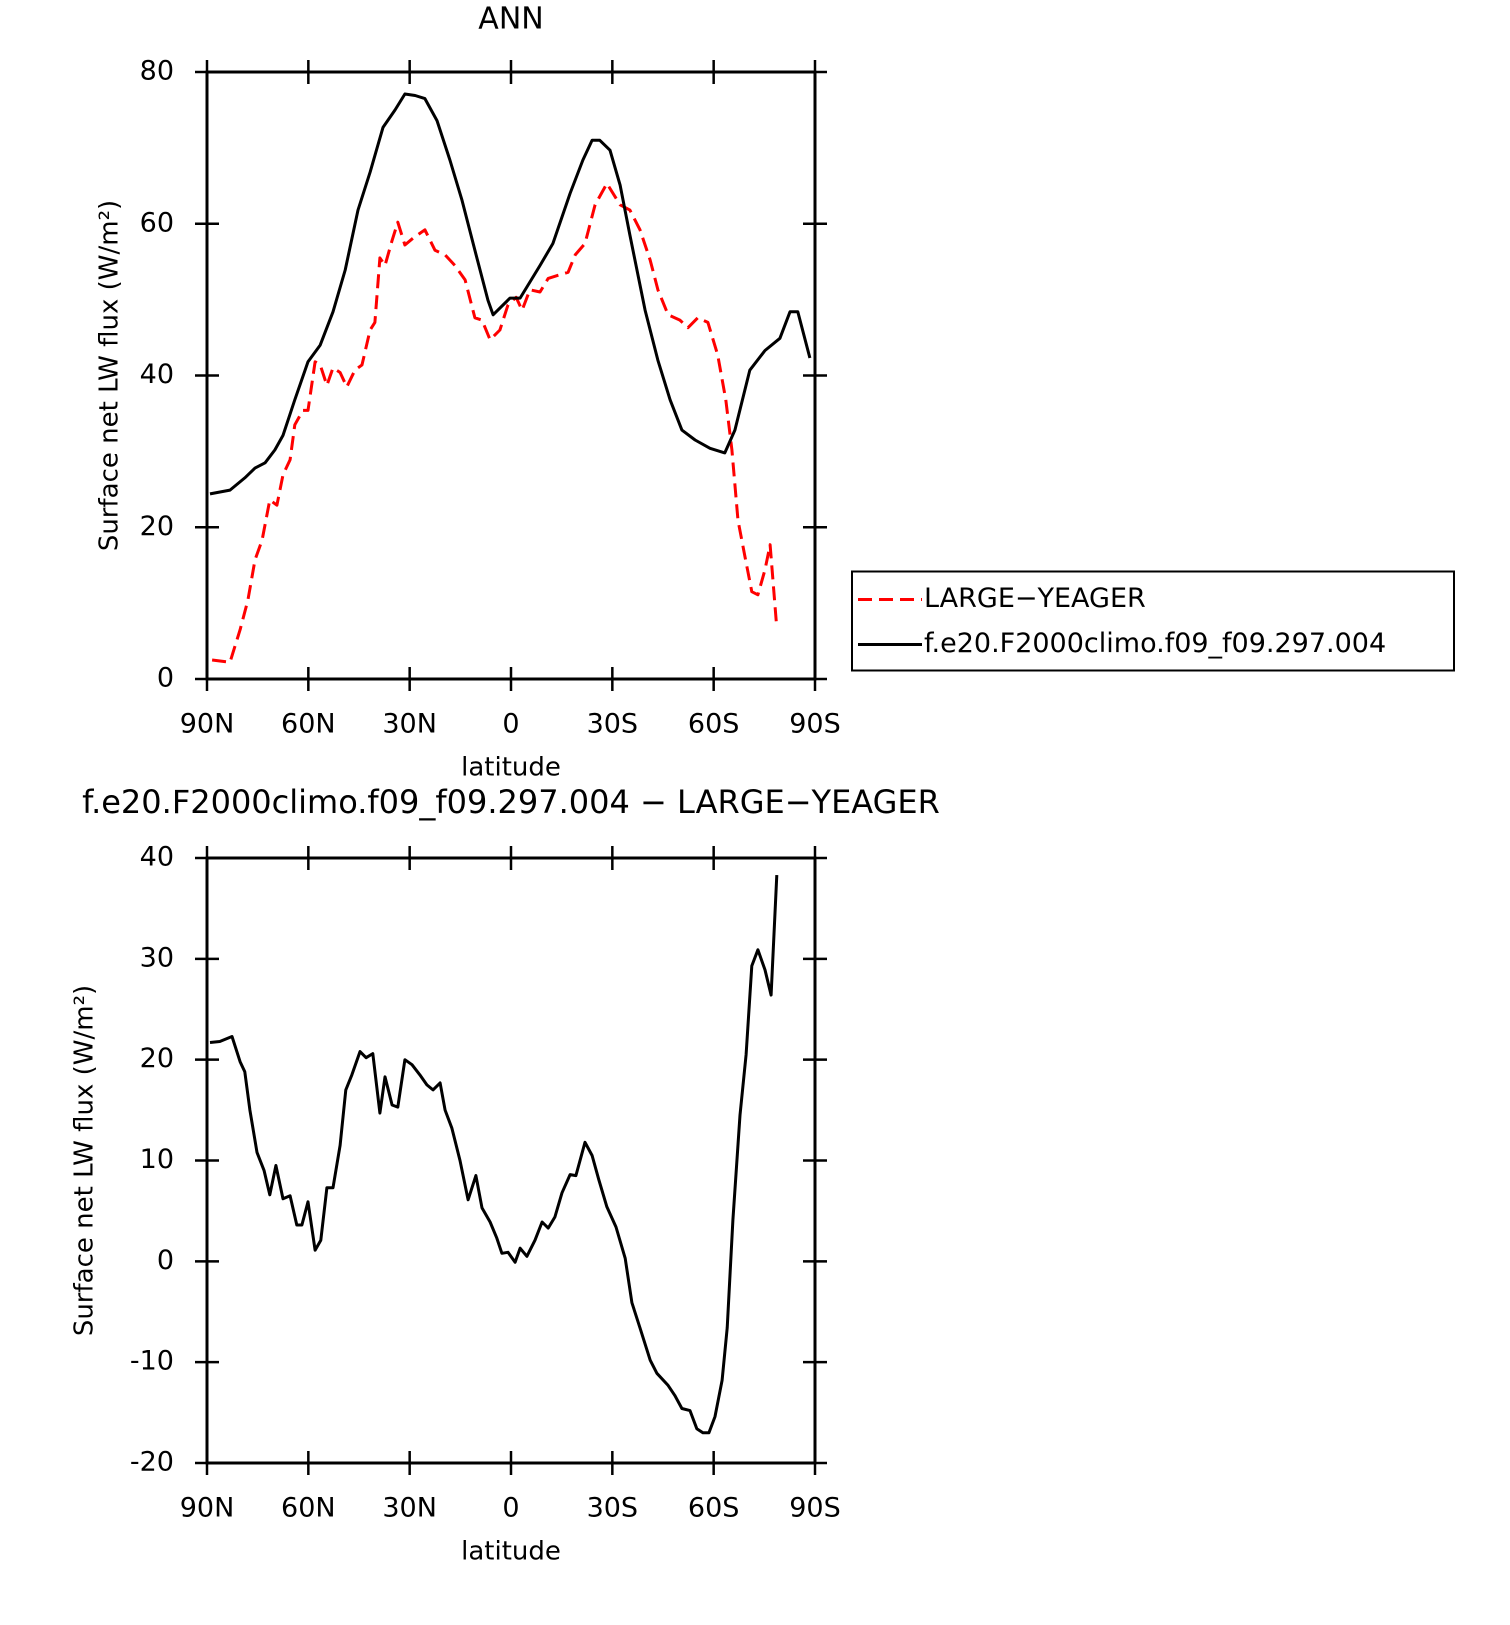  Describe the element at coordinates (157, 222) in the screenshot. I see `y-tick-label: 60` at that location.